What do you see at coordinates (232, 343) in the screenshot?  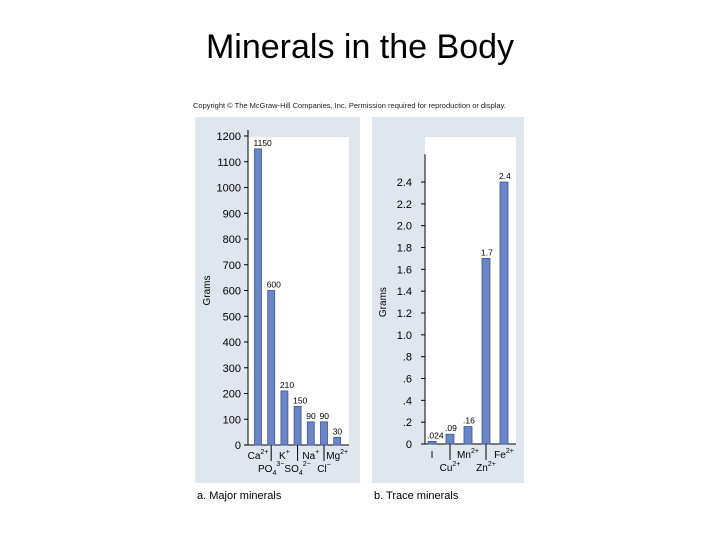 I see `y-tick-label: 400` at bounding box center [232, 343].